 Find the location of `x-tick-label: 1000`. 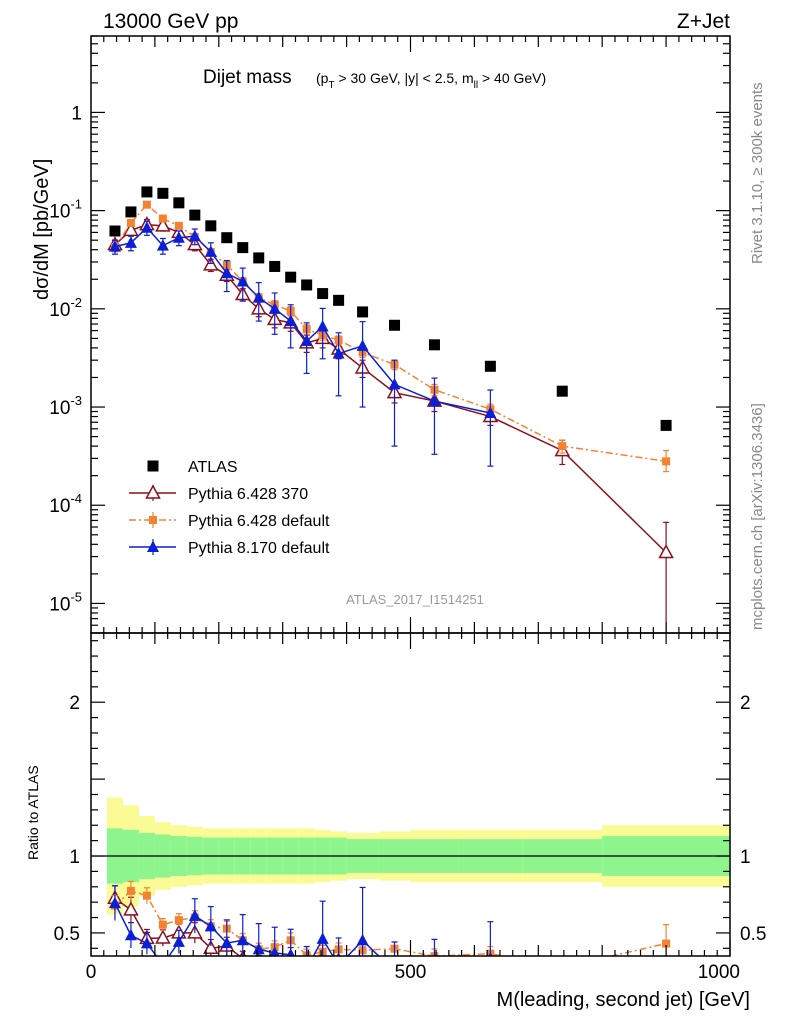

x-tick-label: 1000 is located at coordinates (719, 972).